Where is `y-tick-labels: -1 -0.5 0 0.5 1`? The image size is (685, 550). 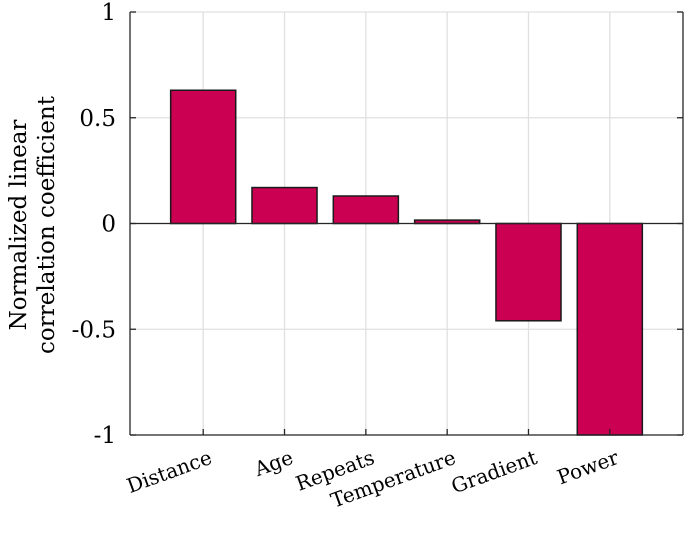
y-tick-labels: -1 -0.5 0 0.5 1 is located at coordinates (94, 224).